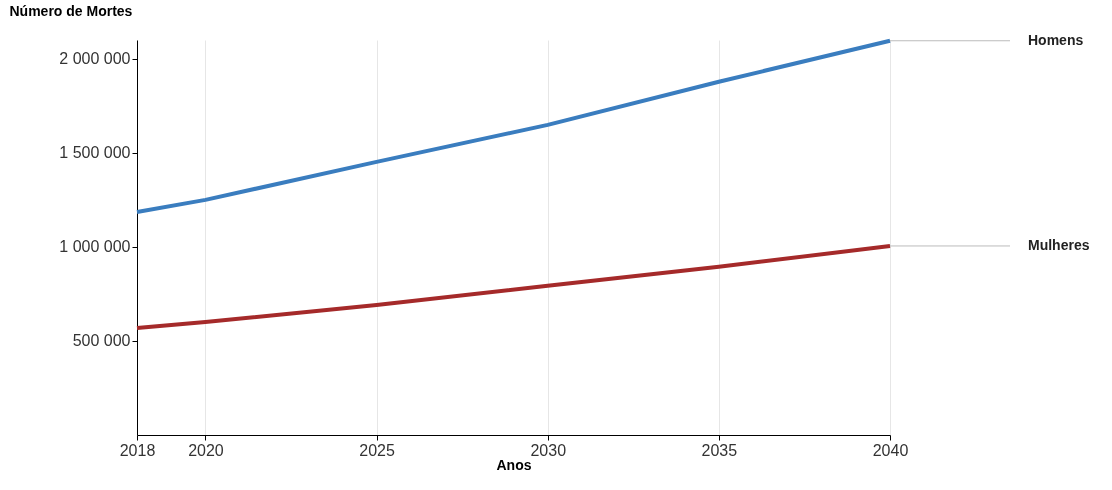 This screenshot has height=490, width=1112. Describe the element at coordinates (1059, 244) in the screenshot. I see `text: Mulheres` at that location.